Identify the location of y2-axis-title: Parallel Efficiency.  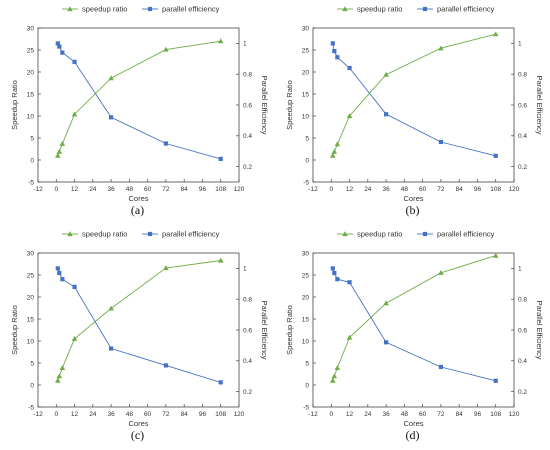
(539, 329).